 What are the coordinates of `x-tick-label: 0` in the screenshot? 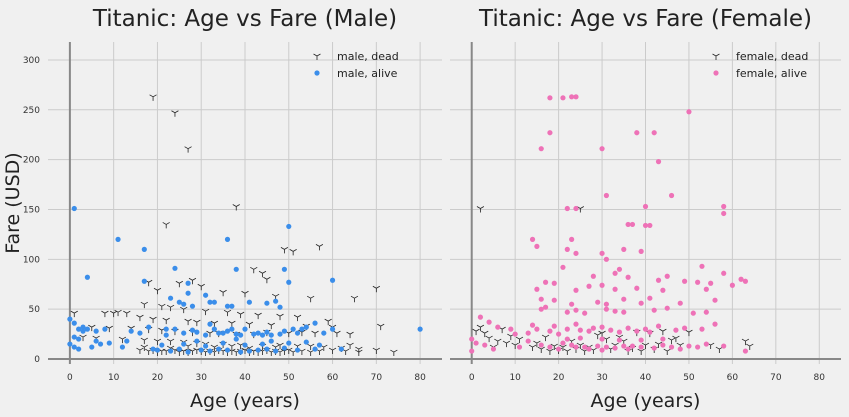 It's located at (472, 378).